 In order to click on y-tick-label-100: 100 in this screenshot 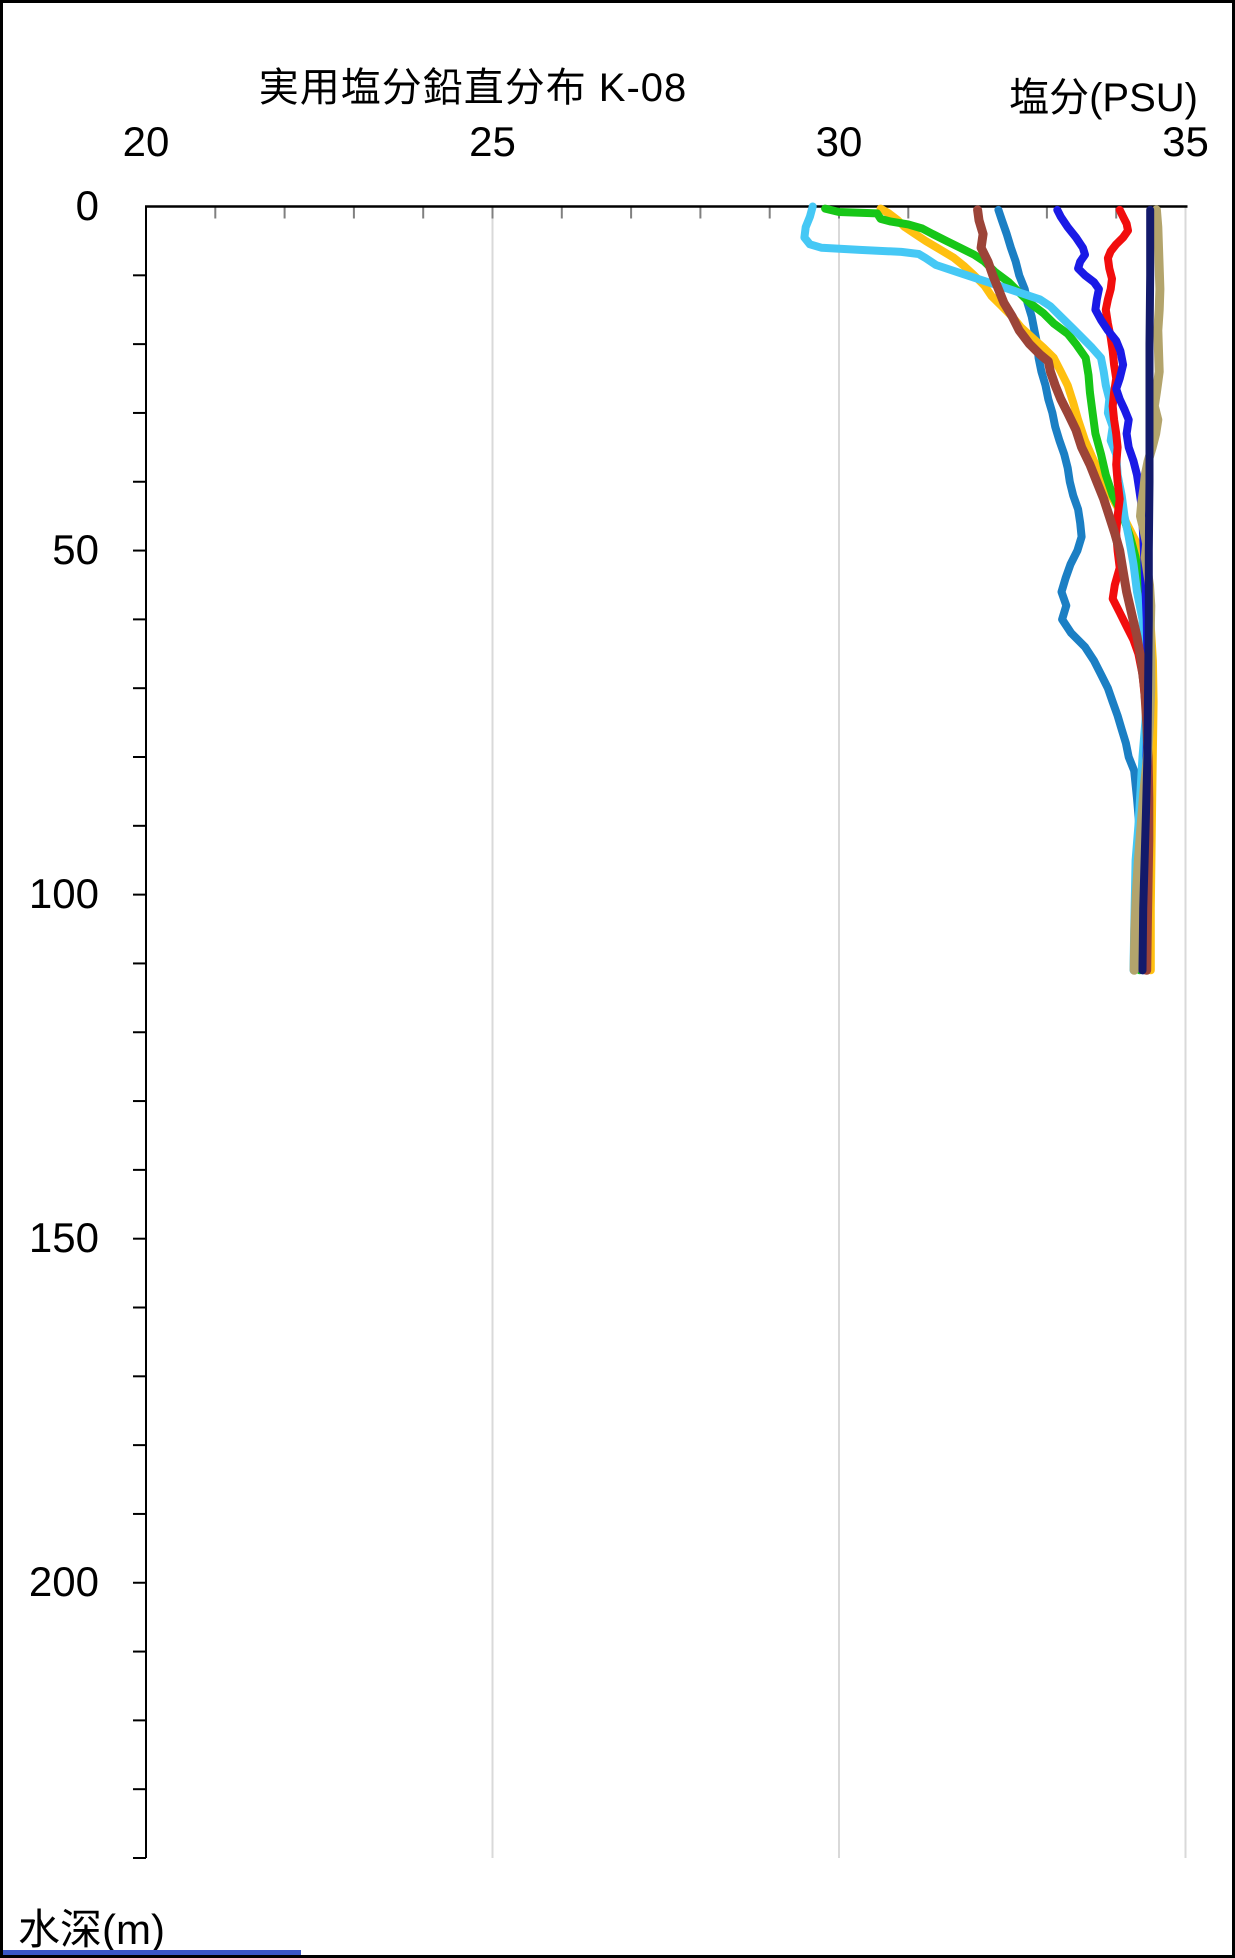, I will do `click(63, 893)`.